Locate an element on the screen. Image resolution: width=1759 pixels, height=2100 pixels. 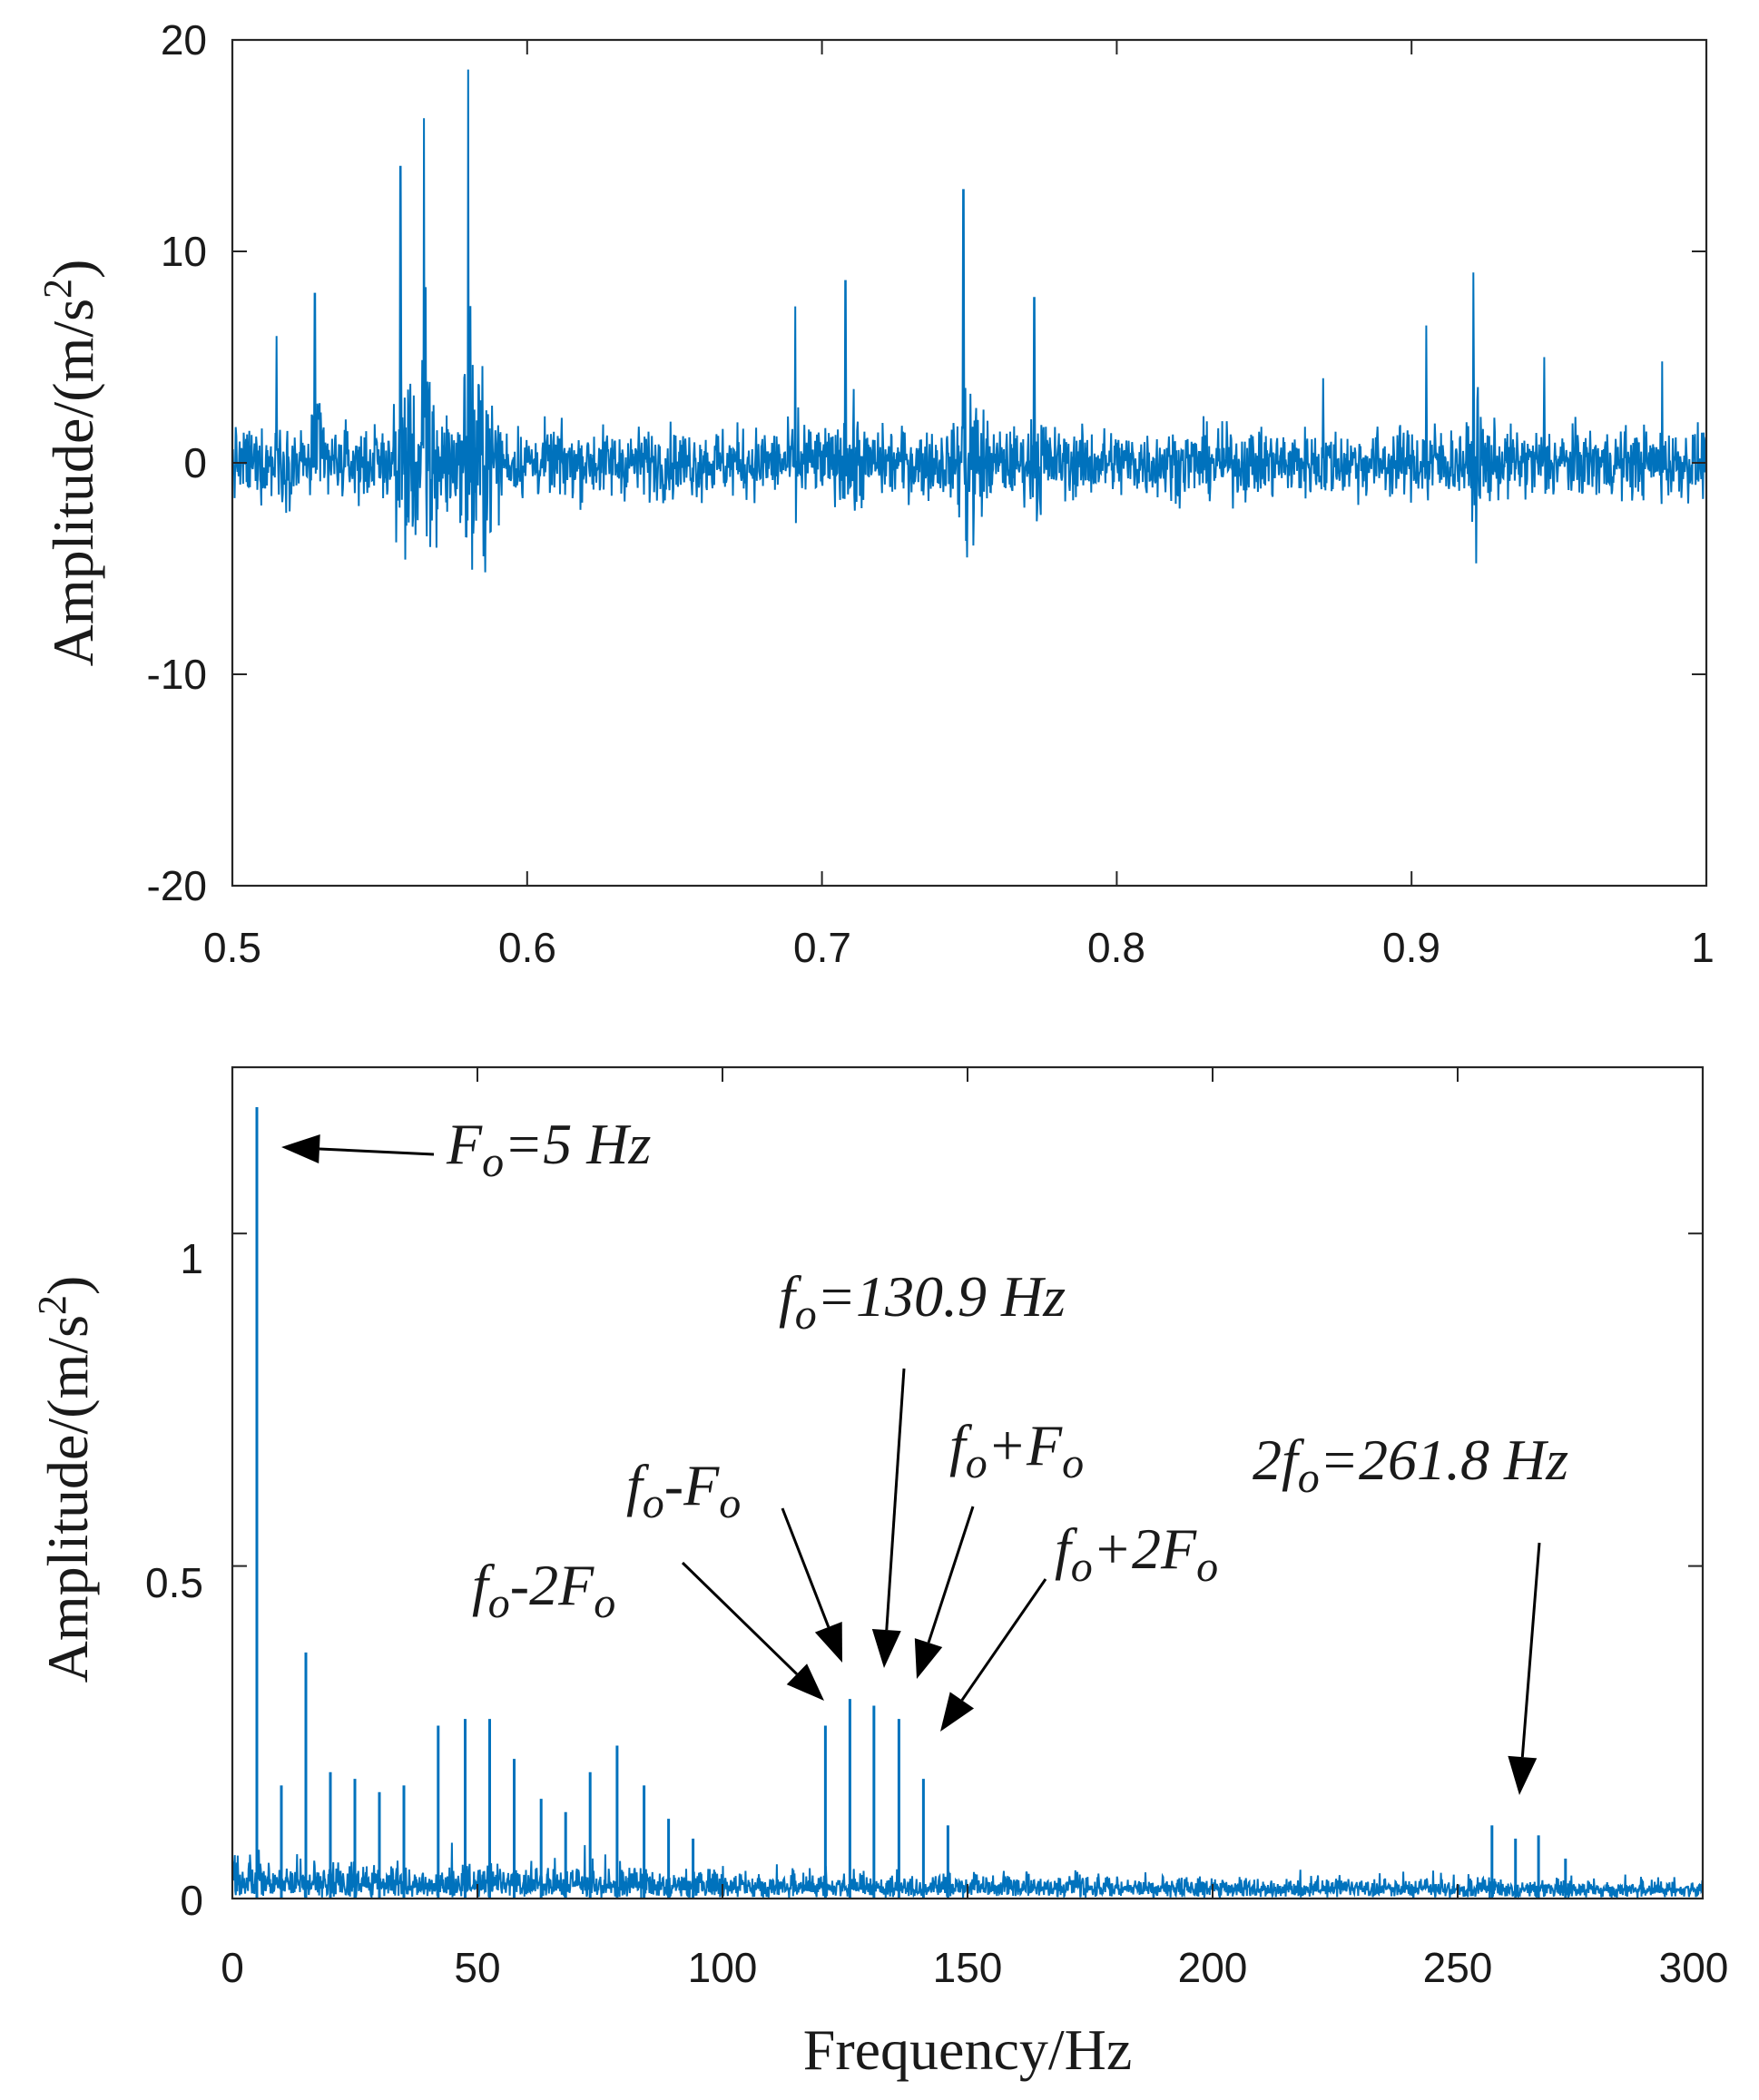
spectrum-y-tick-label: 0.5 is located at coordinates (174, 1582).